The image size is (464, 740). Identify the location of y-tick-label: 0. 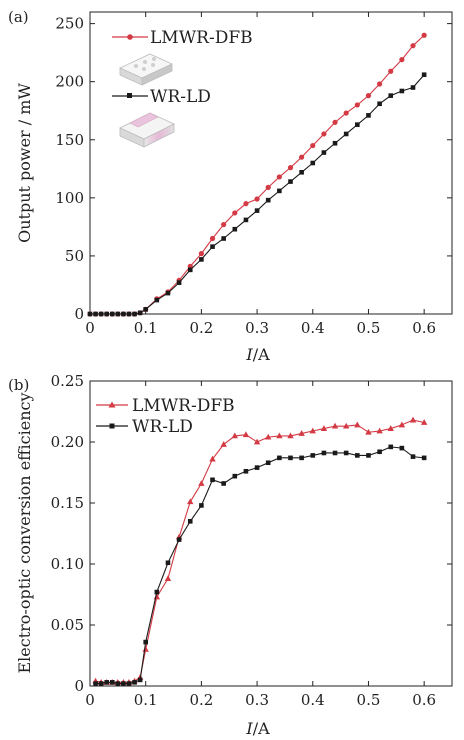
(79, 314).